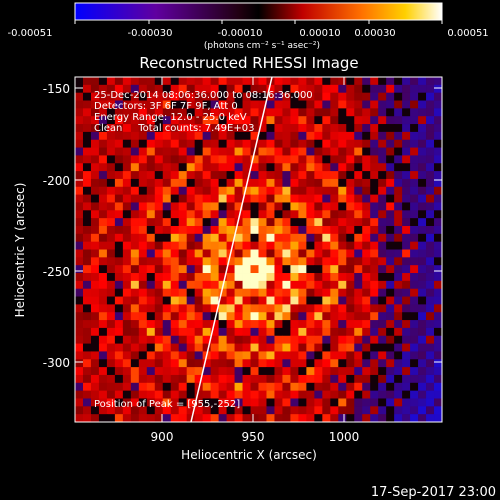 Image resolution: width=500 pixels, height=500 pixels. Describe the element at coordinates (203, 95) in the screenshot. I see `annotation-line: 25-Dec-2014 08:06:36.000 to 08:16:36.000` at that location.